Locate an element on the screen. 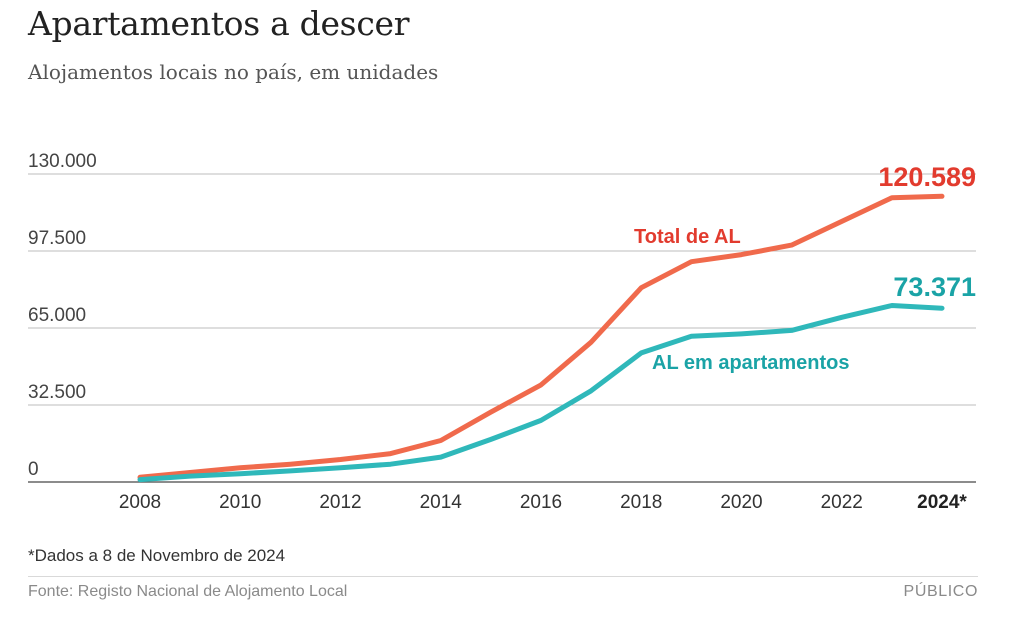 The image size is (1024, 621). series-label-total: Total de AL is located at coordinates (687, 237).